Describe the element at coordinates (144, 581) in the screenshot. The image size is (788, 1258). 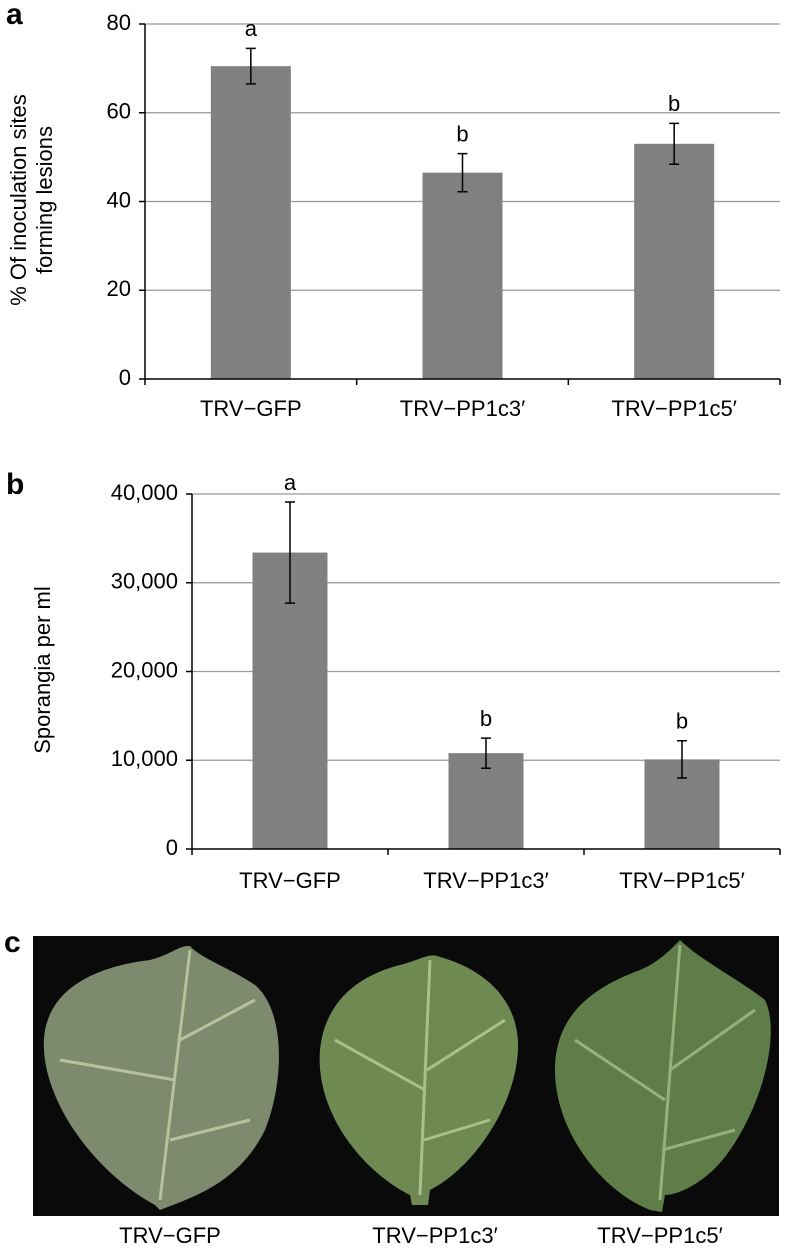
I see `y-tick-label: 30,000` at that location.